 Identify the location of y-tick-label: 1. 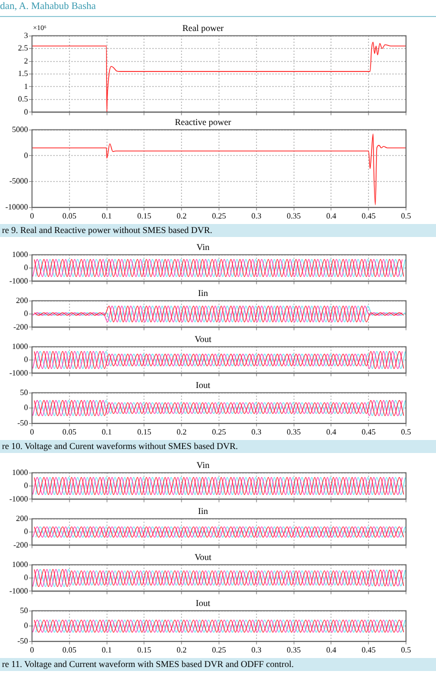
(26, 86).